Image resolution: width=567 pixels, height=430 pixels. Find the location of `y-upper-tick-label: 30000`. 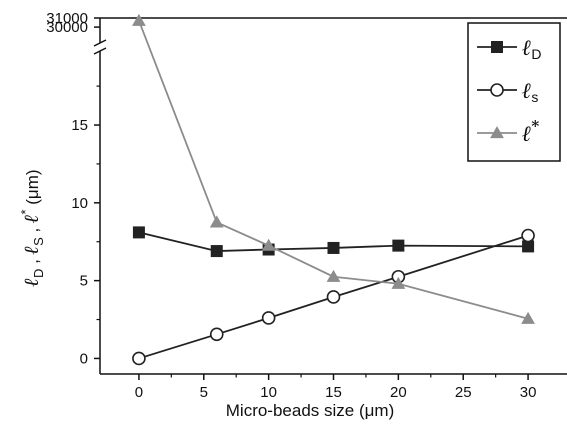

y-upper-tick-label: 30000 is located at coordinates (67, 27).